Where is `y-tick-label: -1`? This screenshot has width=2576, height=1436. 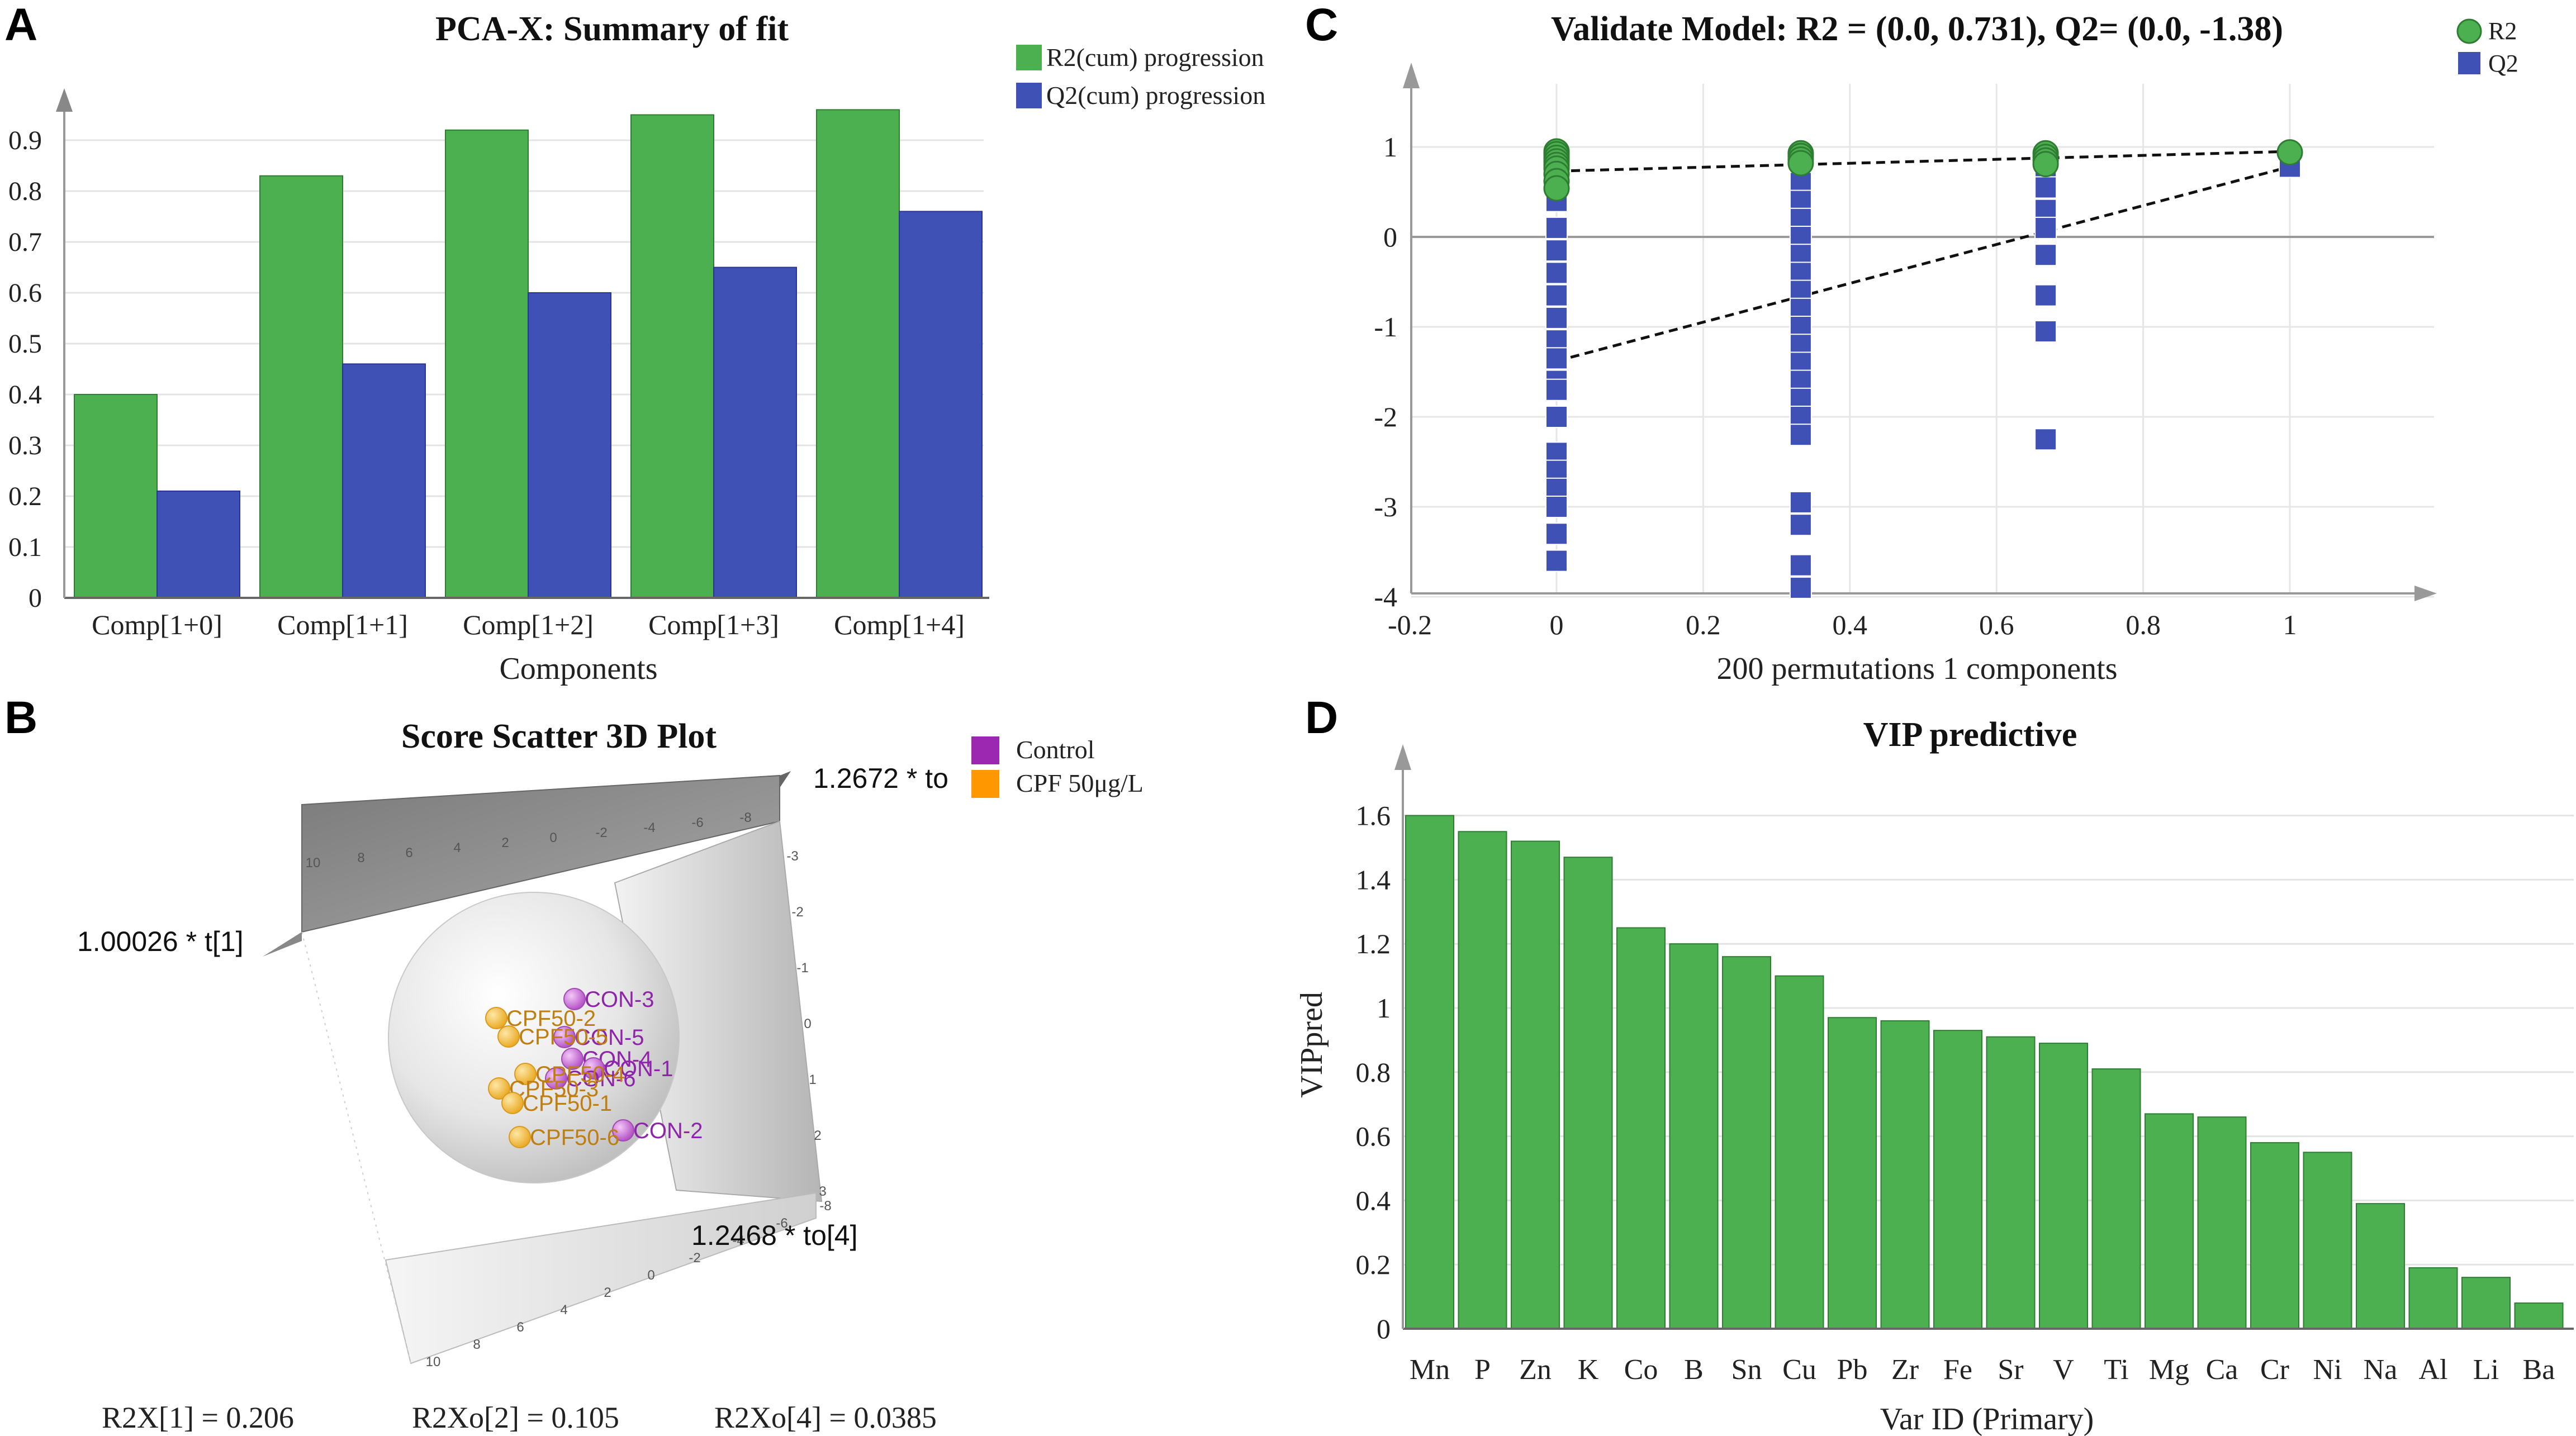 y-tick-label: -1 is located at coordinates (1385, 327).